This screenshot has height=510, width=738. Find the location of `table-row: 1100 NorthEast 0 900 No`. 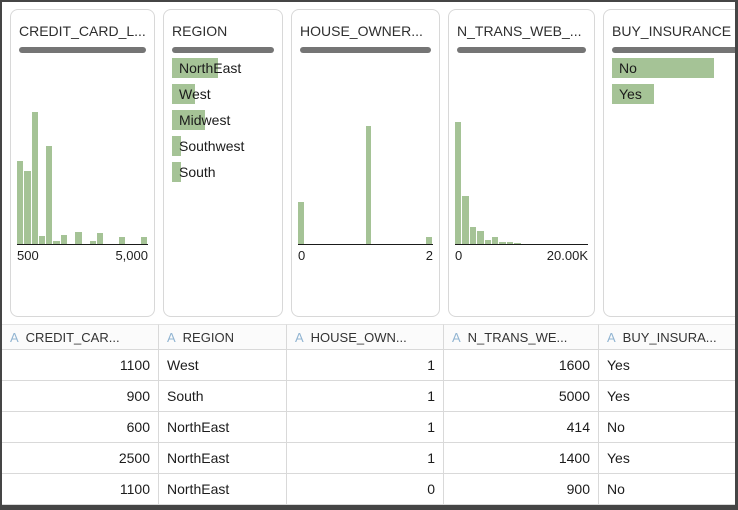

table-row: 1100 NorthEast 0 900 No is located at coordinates (368, 489).